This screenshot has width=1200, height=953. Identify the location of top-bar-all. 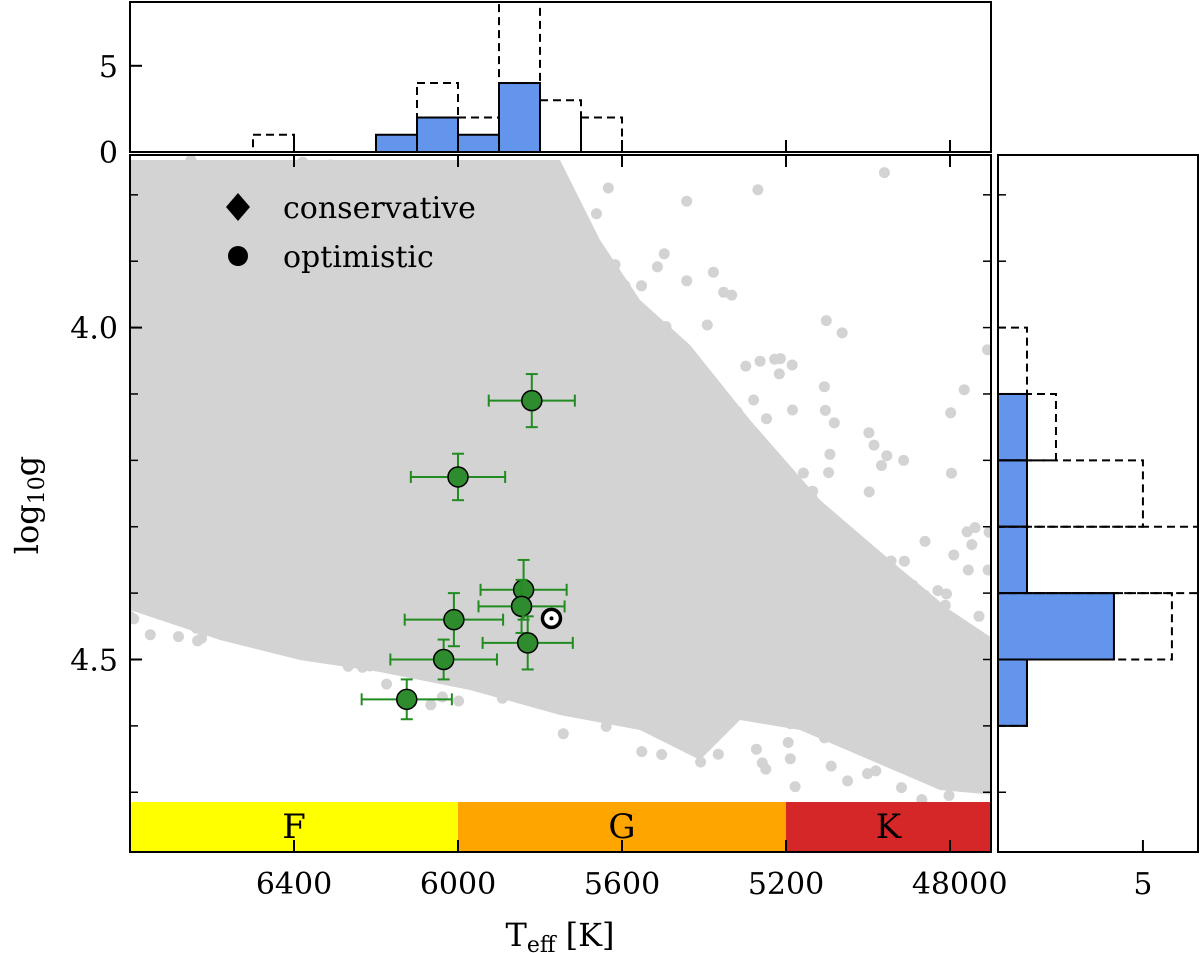
(273, 142).